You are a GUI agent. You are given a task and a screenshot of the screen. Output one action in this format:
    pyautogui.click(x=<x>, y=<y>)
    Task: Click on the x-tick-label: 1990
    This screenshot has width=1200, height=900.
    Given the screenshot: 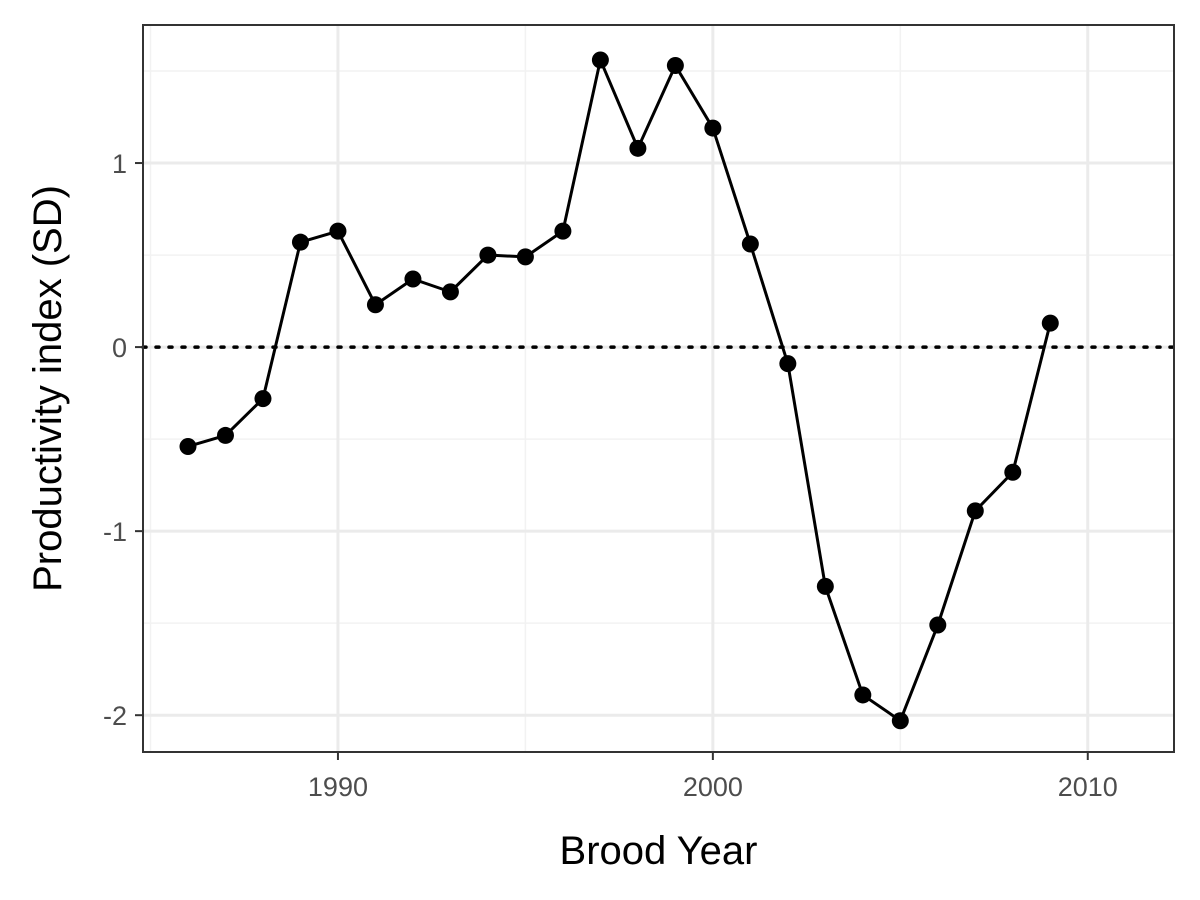 What is the action you would take?
    pyautogui.click(x=338, y=787)
    